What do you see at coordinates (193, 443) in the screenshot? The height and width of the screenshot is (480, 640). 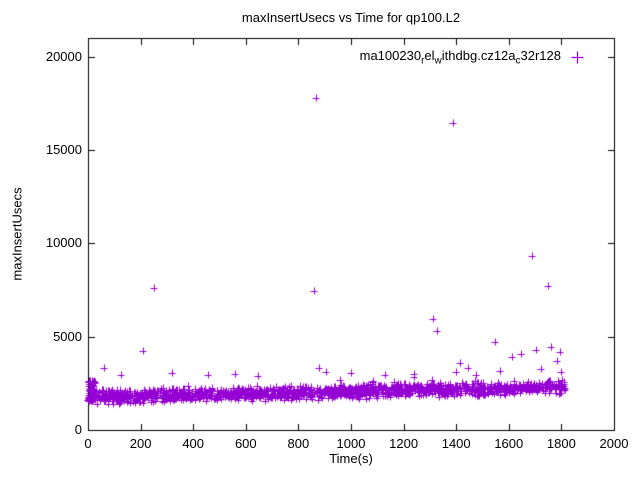 I see `x-tick-label: 400` at bounding box center [193, 443].